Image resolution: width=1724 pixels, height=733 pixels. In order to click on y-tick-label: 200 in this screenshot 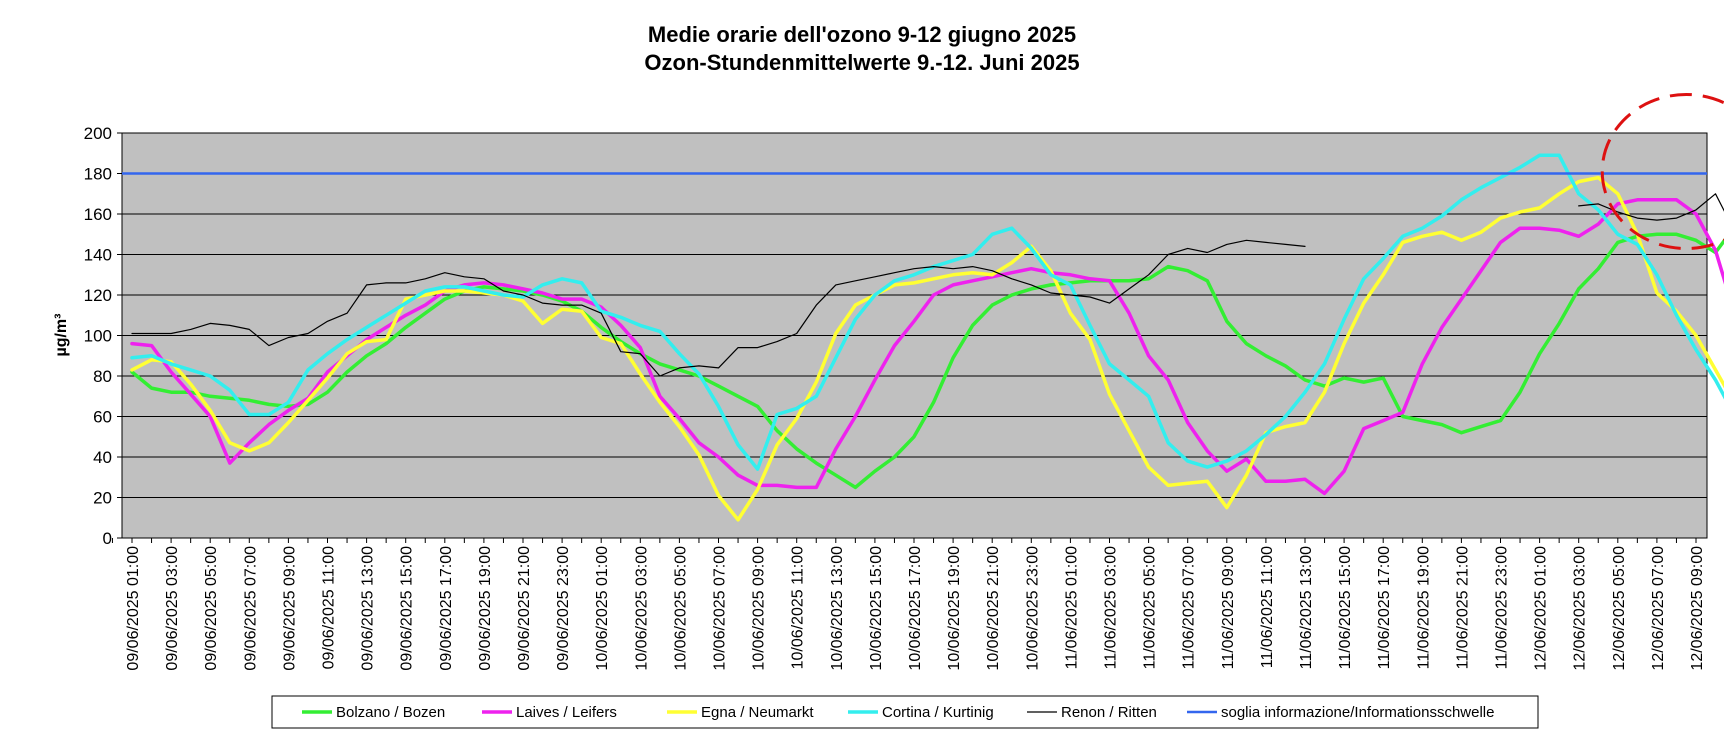, I will do `click(98, 133)`.